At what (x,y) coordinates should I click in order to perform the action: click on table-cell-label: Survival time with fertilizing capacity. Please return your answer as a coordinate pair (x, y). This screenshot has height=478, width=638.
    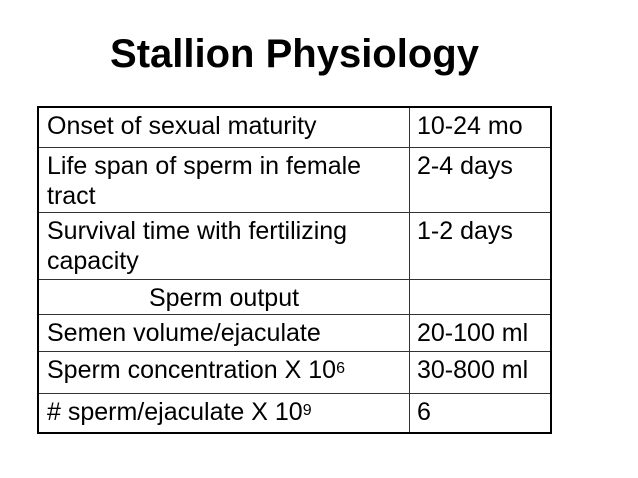
    Looking at the image, I should click on (224, 246).